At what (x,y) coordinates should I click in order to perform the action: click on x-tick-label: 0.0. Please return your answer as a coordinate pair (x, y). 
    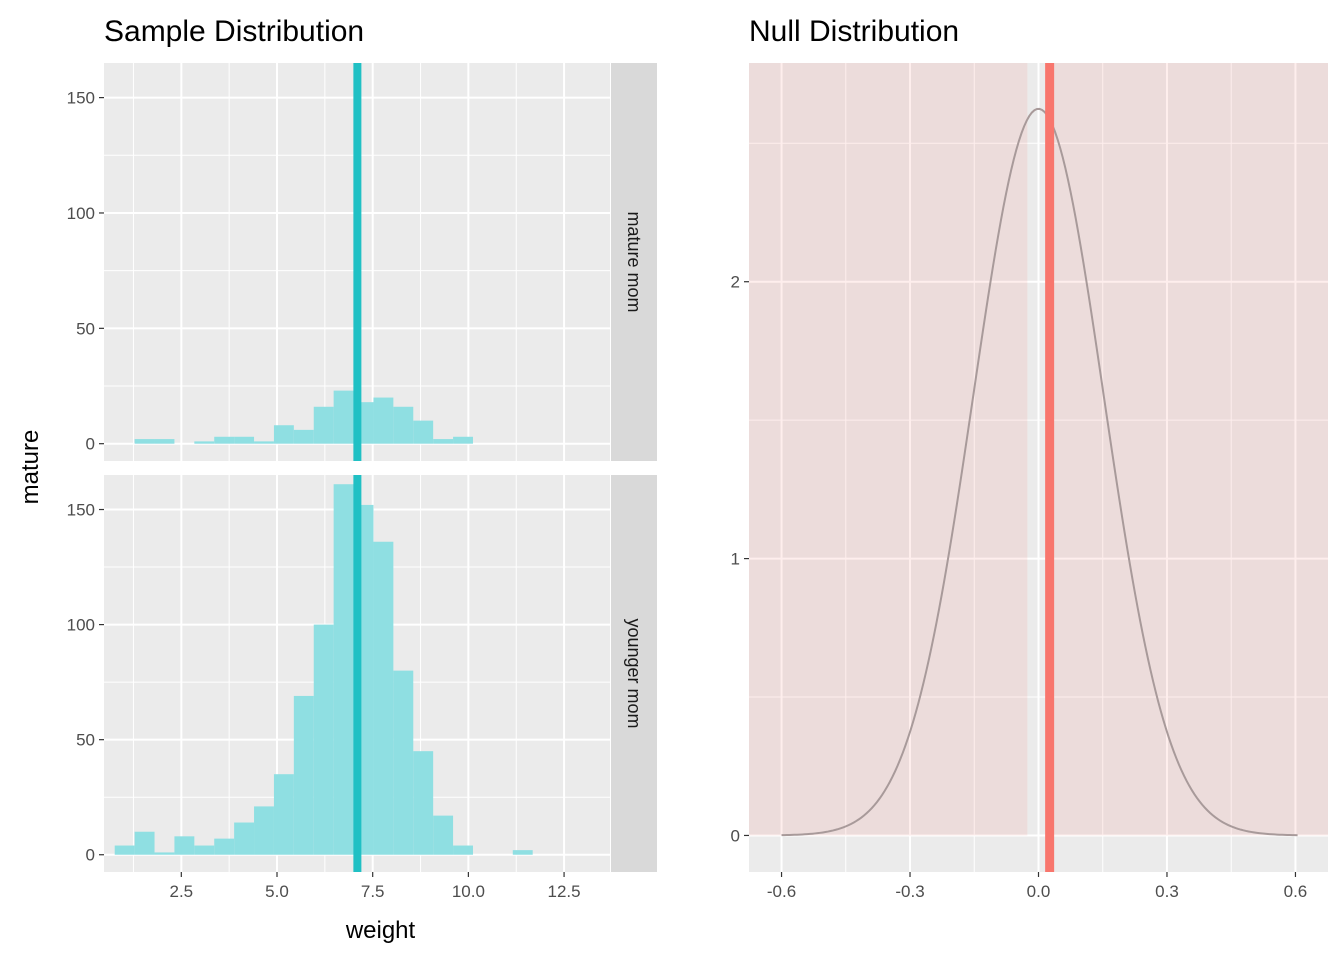
    Looking at the image, I should click on (1039, 891).